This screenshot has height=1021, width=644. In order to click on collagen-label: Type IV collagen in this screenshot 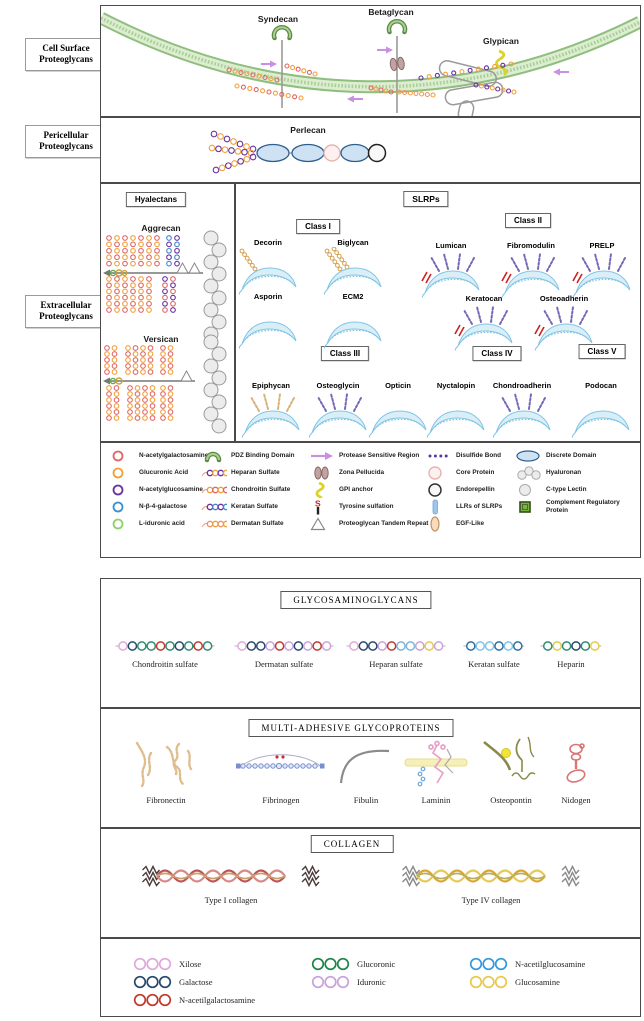, I will do `click(491, 900)`.